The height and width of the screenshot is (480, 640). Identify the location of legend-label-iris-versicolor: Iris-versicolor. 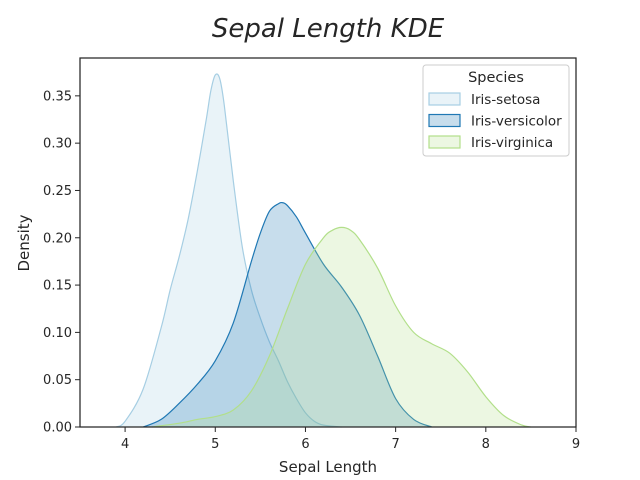
(516, 122).